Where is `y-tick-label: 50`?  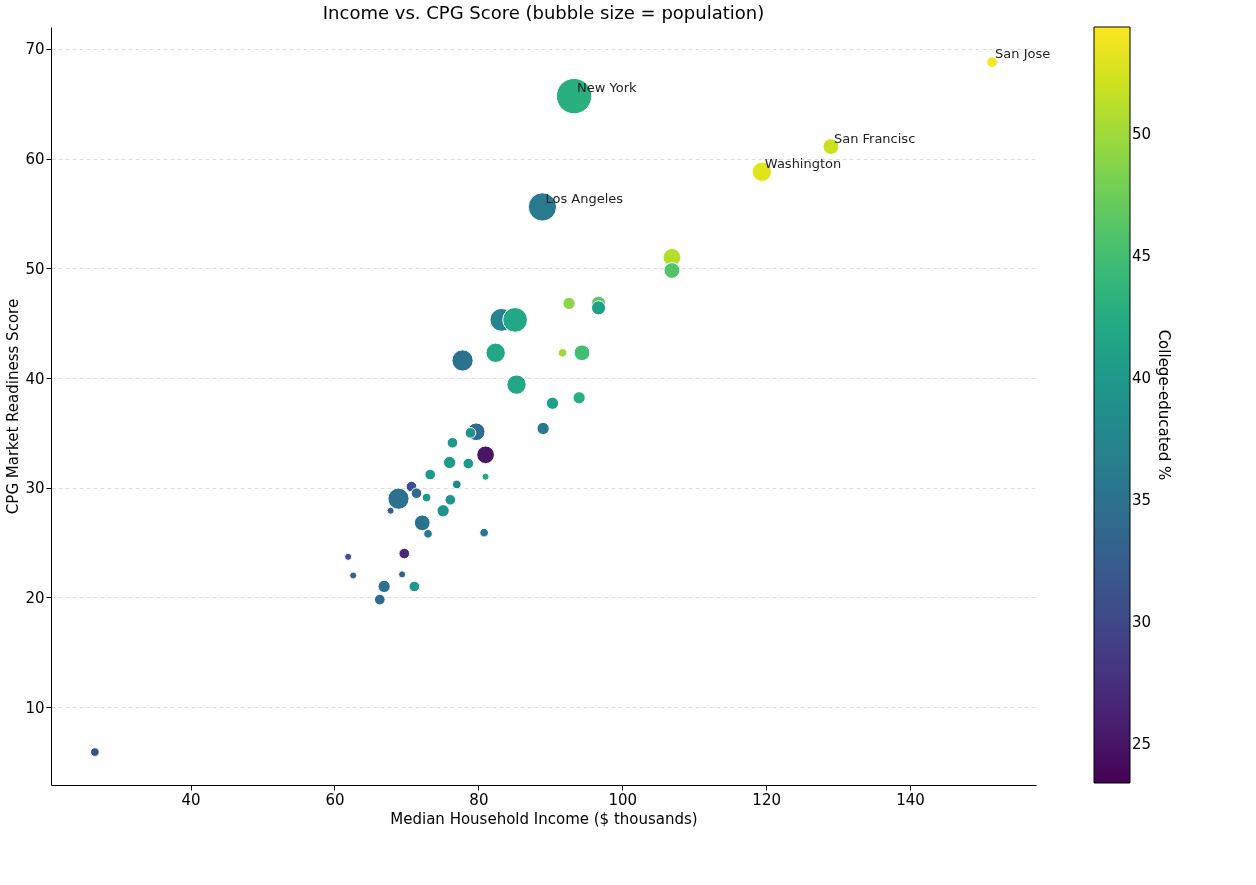
y-tick-label: 50 is located at coordinates (35, 268).